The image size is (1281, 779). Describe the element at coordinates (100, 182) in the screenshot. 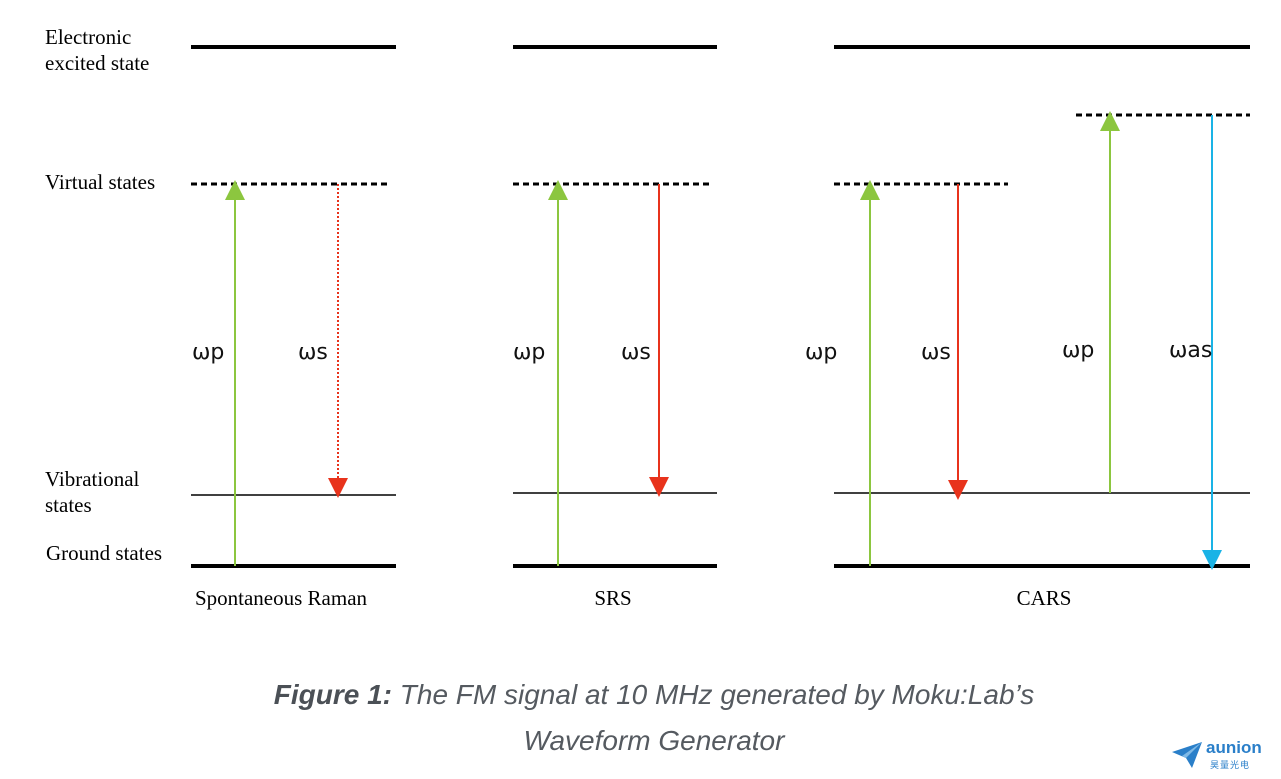

I see `virtual-states-label: Virtual states` at that location.